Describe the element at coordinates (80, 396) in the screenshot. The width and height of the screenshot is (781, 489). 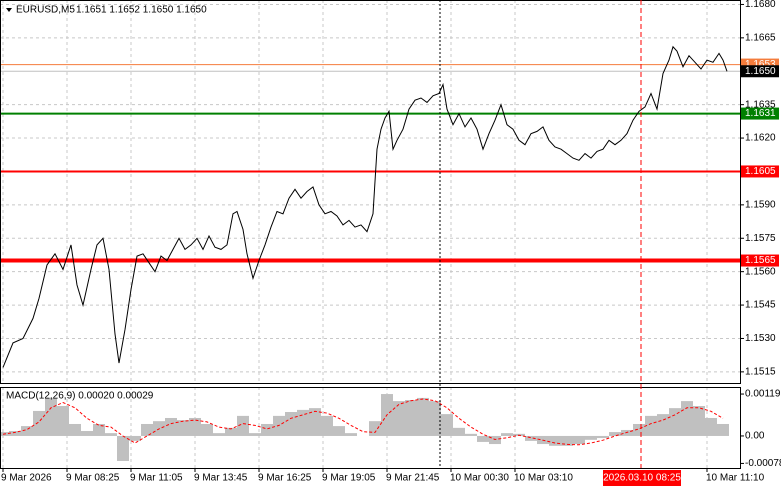
I see `macd-title: MACD(12,26,9) 0.00020 0.00029` at that location.